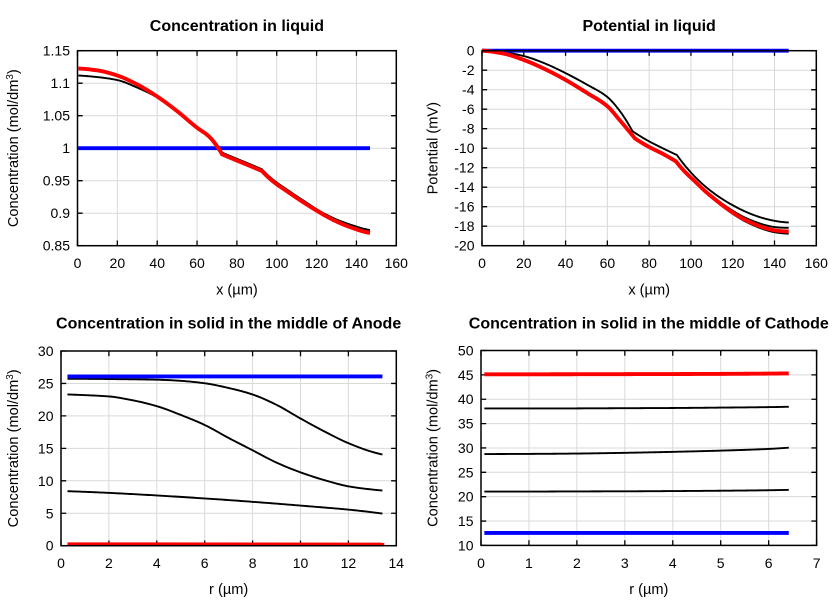 Image resolution: width=840 pixels, height=605 pixels. I want to click on svg-text: 3, so click(625, 563).